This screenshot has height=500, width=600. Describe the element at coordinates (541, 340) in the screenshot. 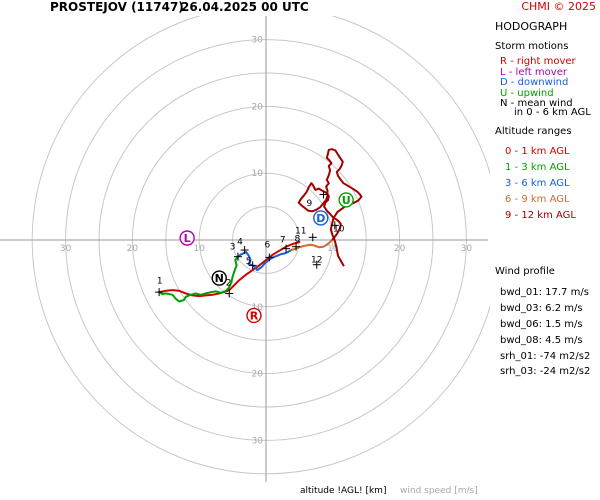

I see `wind-profile-item: bwd_08: 4.5 m/s` at that location.